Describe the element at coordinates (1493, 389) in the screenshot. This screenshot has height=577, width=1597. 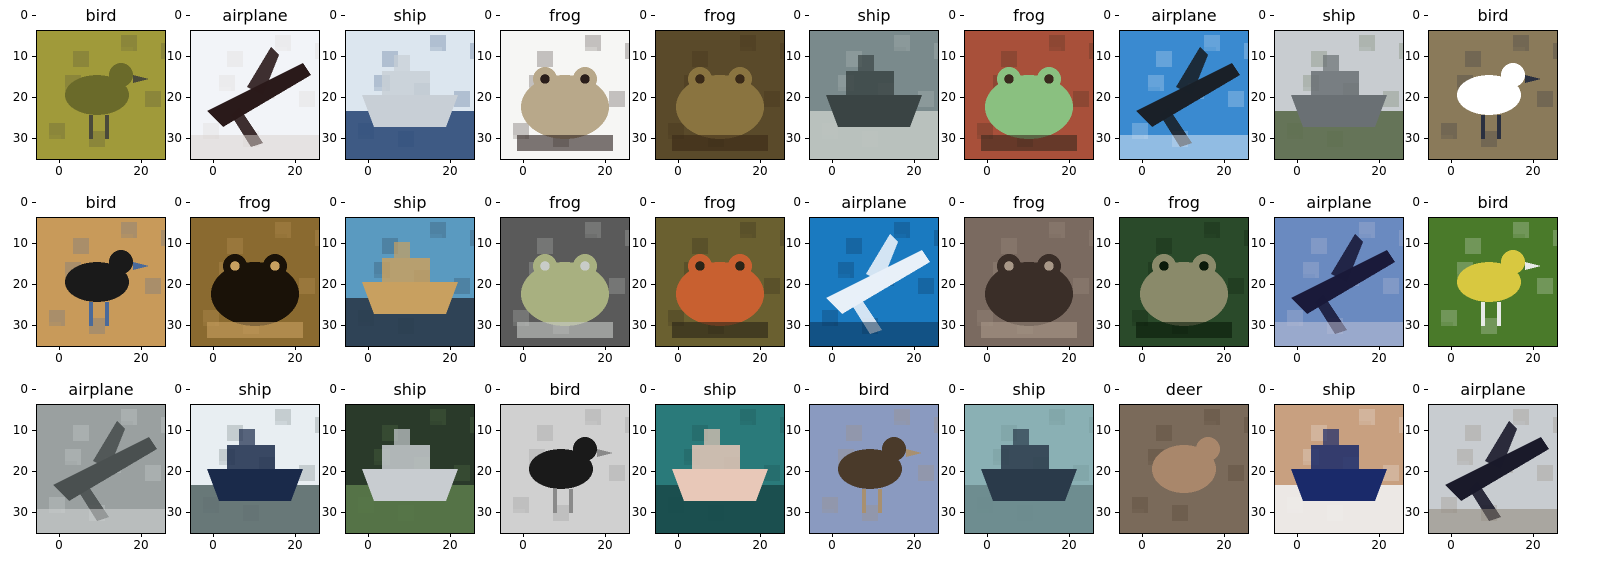
I see `subplot-title: airplane` at that location.